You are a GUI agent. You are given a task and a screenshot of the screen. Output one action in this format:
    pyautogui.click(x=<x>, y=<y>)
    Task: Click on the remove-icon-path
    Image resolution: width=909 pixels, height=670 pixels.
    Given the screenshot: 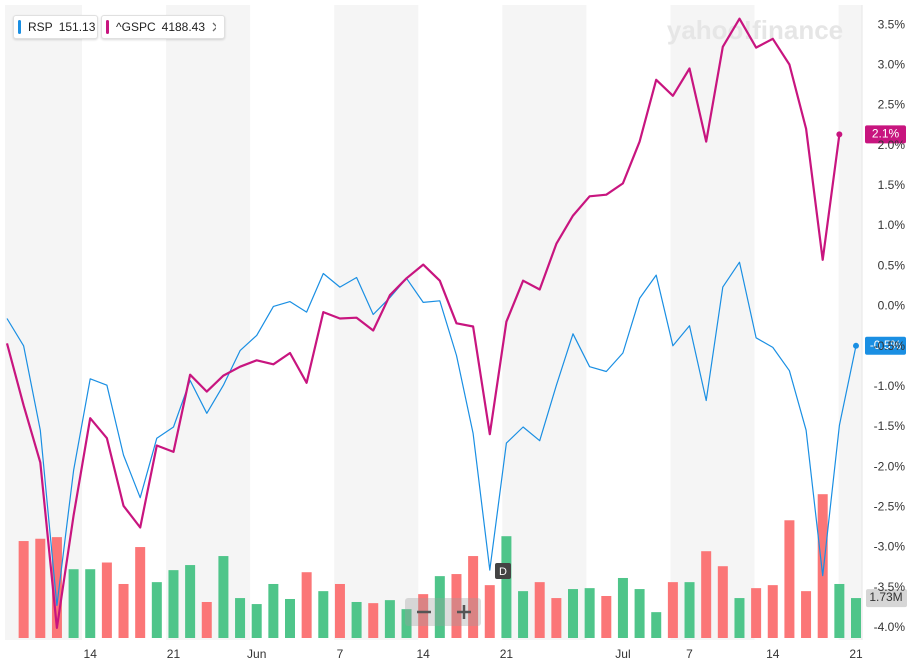 What is the action you would take?
    pyautogui.click(x=214, y=27)
    